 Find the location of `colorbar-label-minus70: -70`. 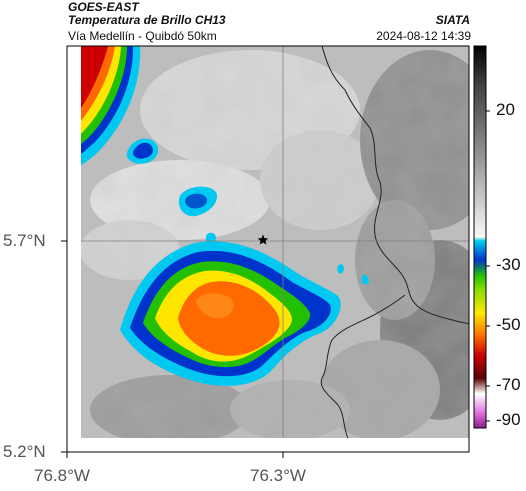

colorbar-label-minus70: -70 is located at coordinates (508, 384).